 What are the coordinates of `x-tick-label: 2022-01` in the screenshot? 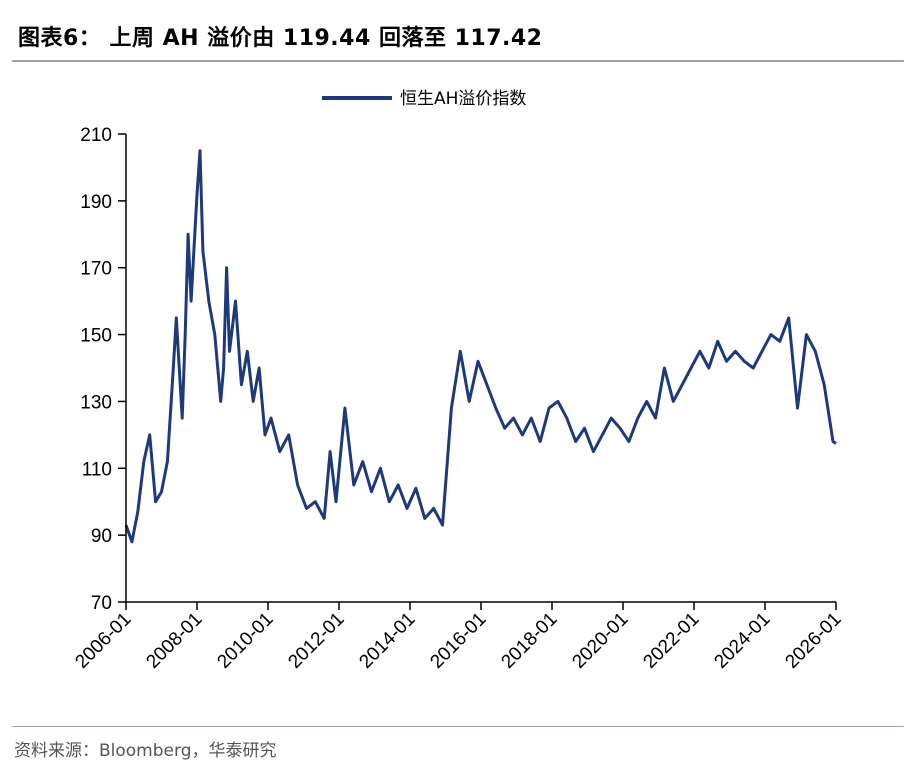 It's located at (671, 641).